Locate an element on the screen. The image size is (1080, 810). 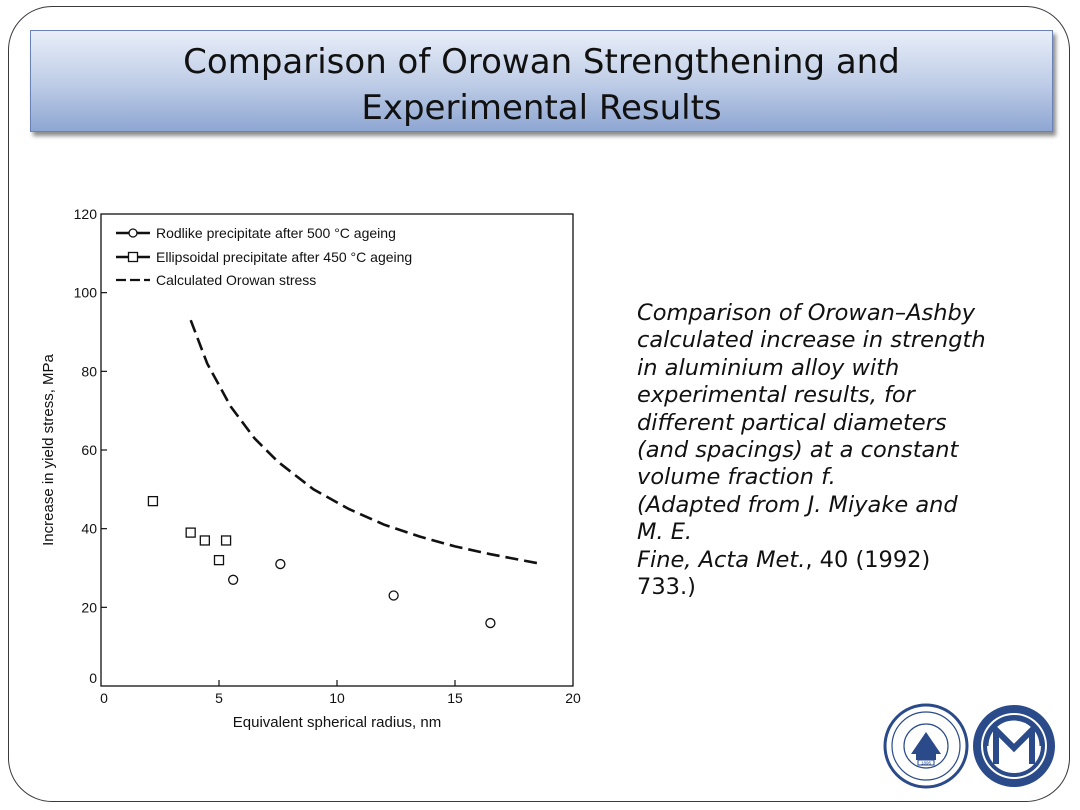
caption-volume: , 40 (1992) is located at coordinates (868, 559).